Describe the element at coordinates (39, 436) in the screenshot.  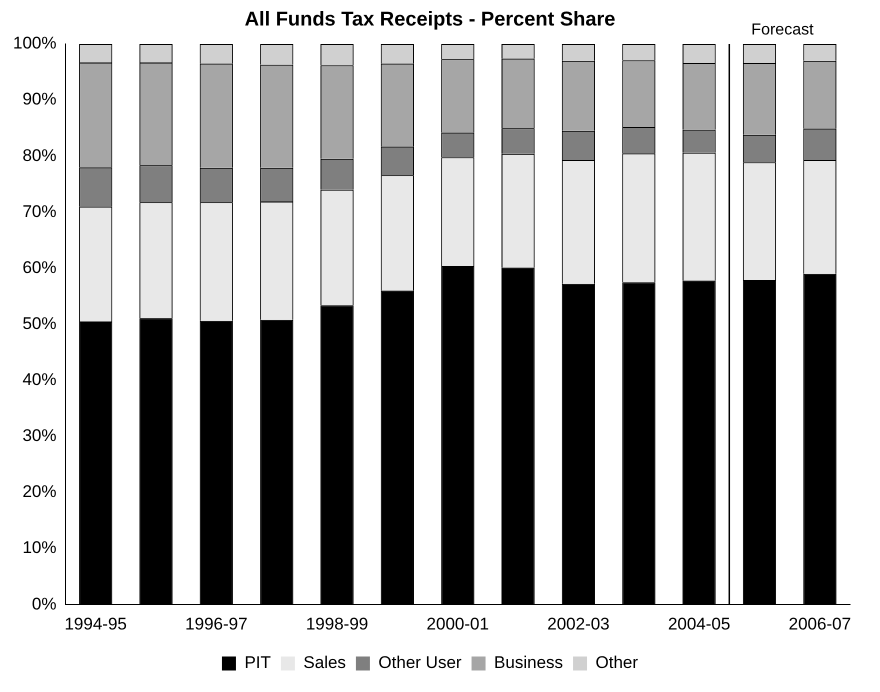
I see `y-tick-label: 30%` at that location.